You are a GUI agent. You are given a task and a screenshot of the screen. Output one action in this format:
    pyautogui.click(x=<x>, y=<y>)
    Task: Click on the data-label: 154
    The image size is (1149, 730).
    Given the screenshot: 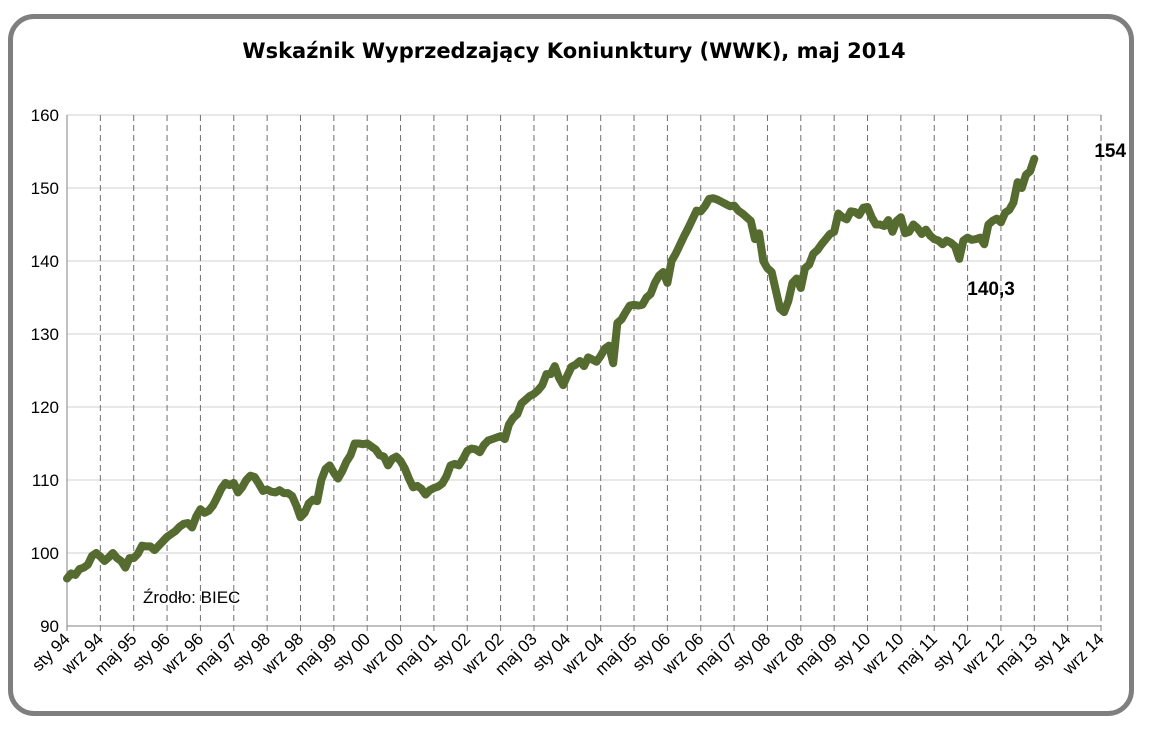 What is the action you would take?
    pyautogui.click(x=1110, y=151)
    